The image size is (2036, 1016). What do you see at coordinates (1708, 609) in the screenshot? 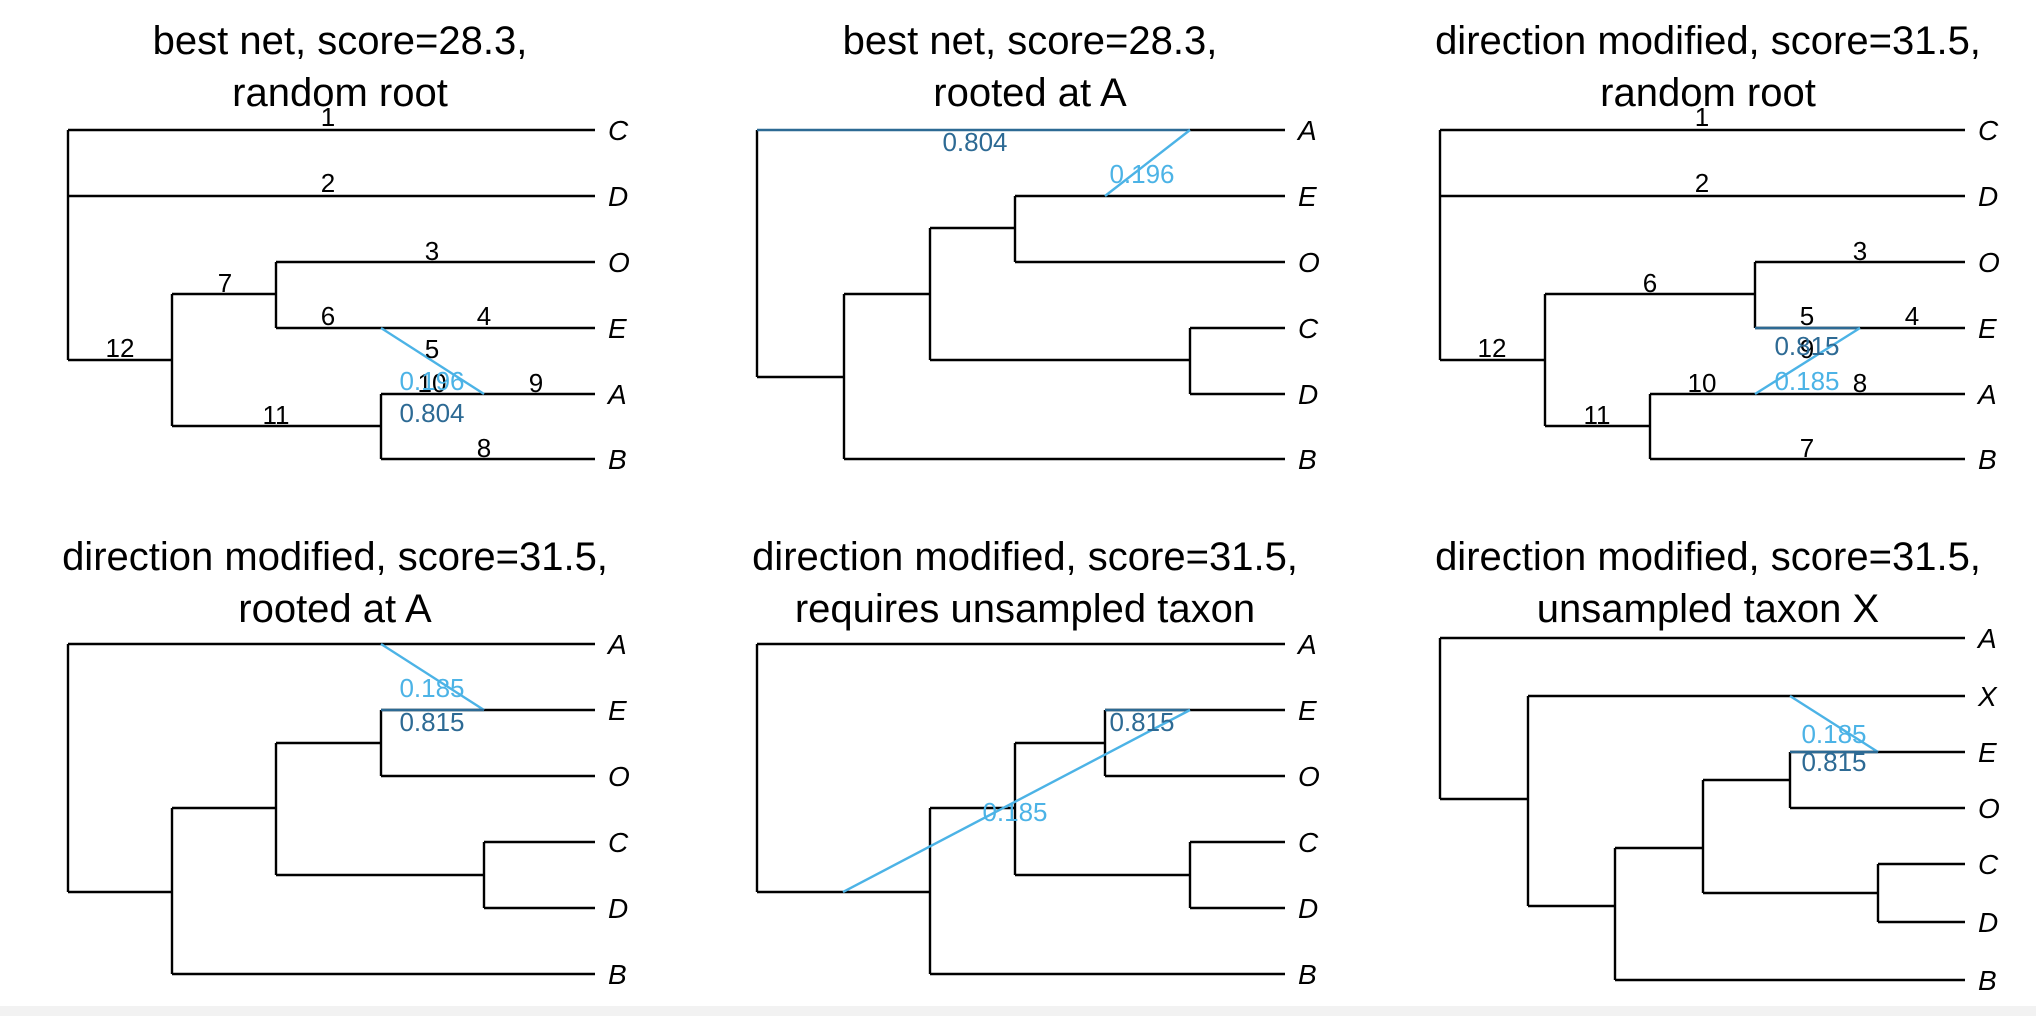
I see `panel-title-line2: unsampled taxon X` at bounding box center [1708, 609].